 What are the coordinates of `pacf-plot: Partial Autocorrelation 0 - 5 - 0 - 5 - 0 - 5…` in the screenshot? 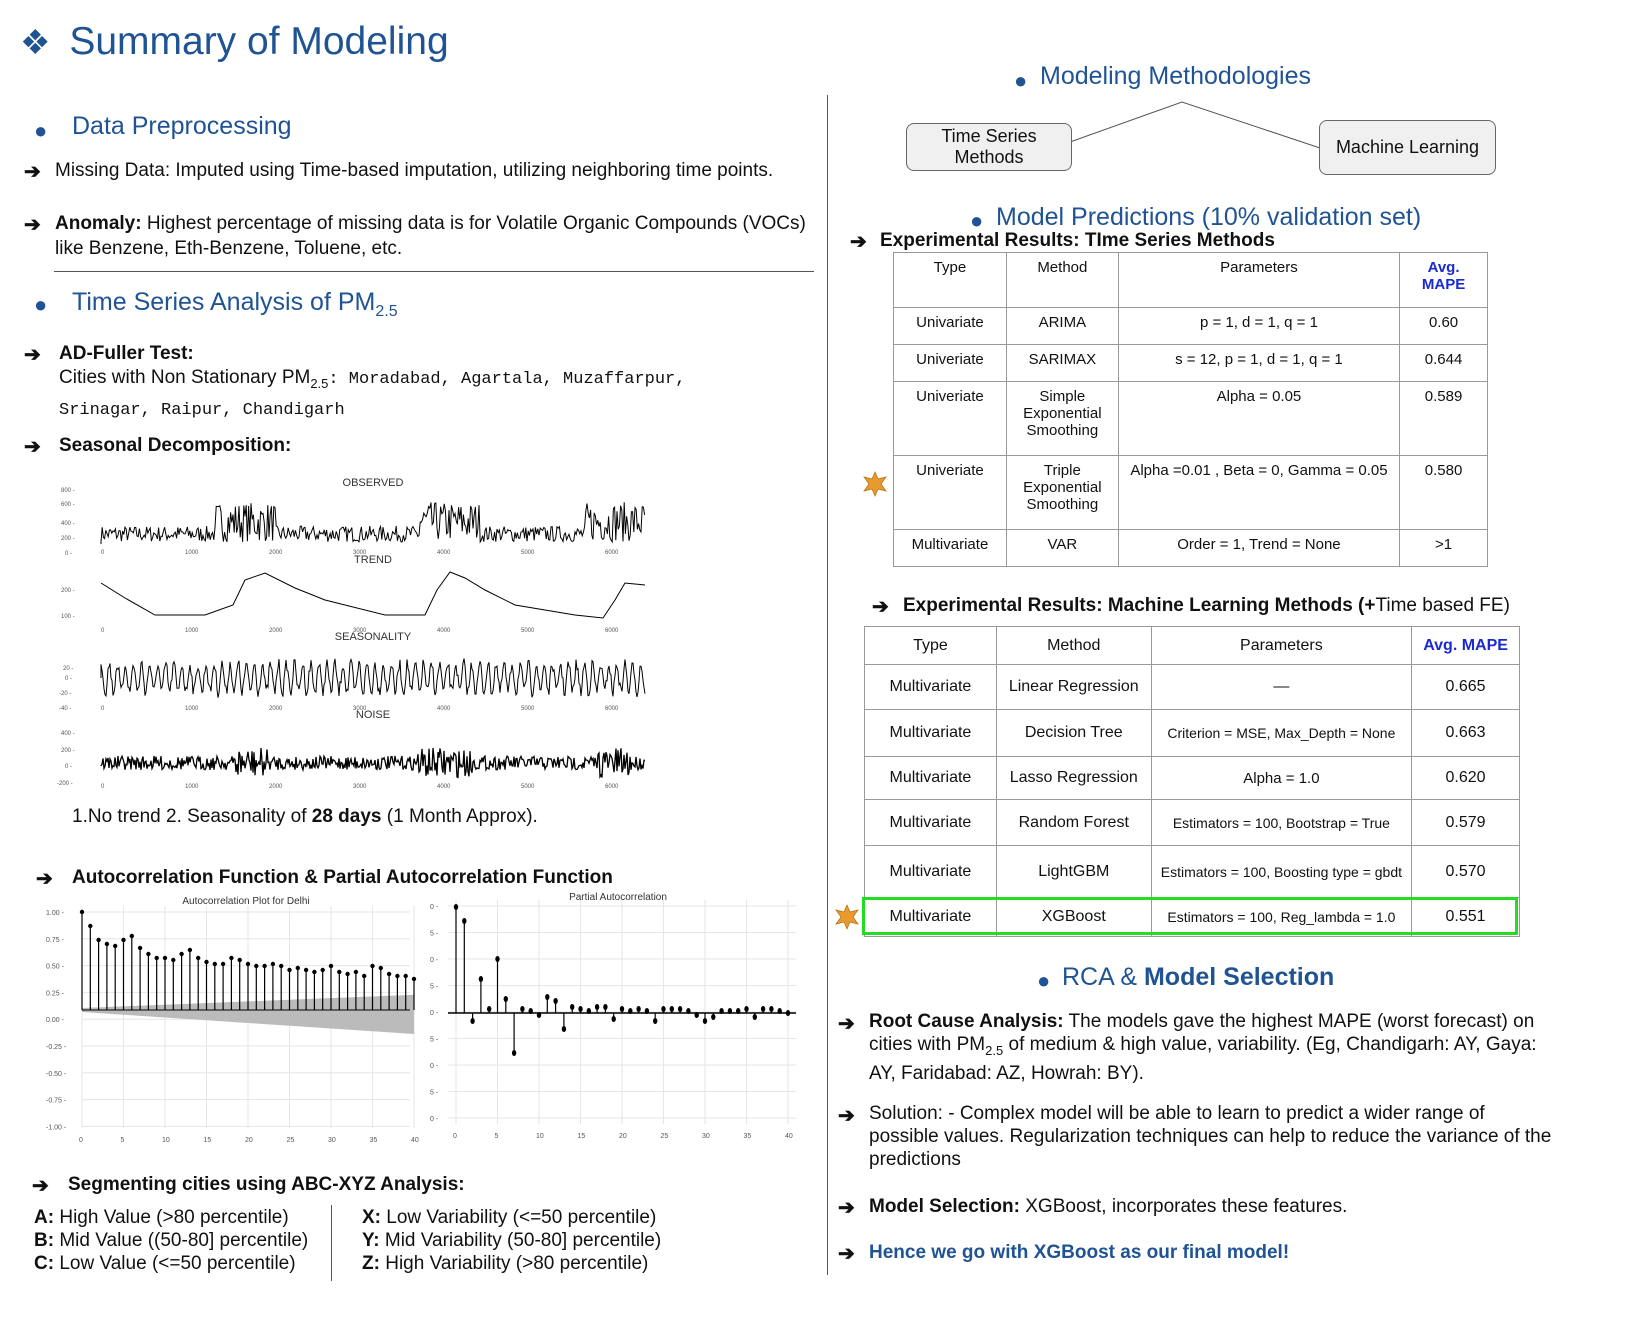 It's located at (613, 1016).